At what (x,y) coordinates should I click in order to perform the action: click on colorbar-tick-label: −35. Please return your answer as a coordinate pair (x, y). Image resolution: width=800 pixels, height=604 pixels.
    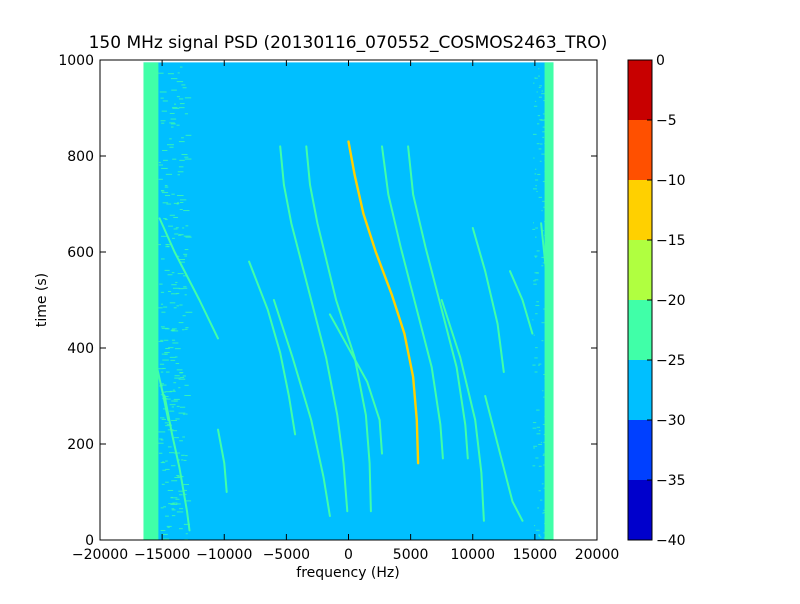
    Looking at the image, I should click on (671, 481).